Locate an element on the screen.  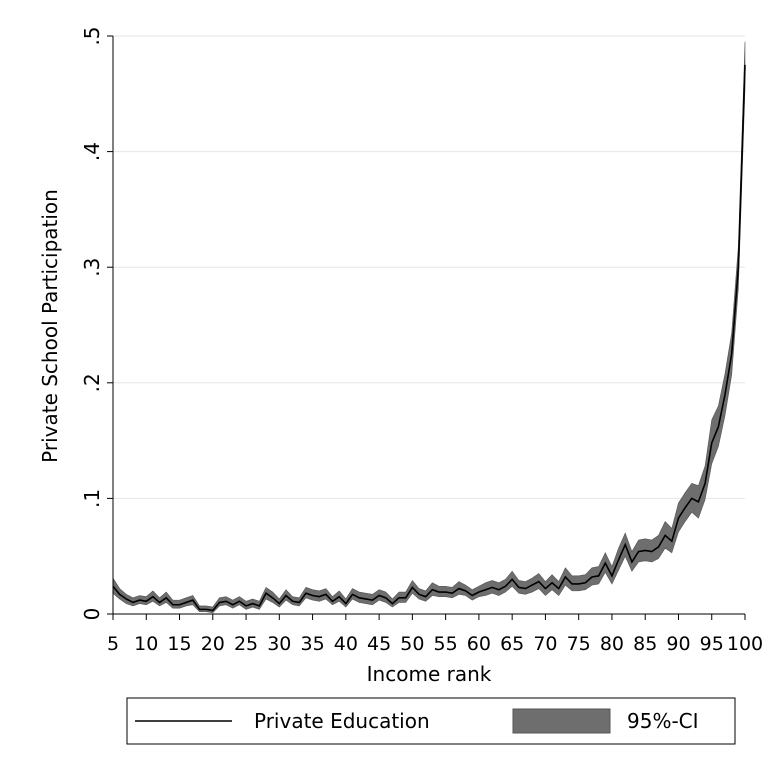
x-tick-label-5: 30 is located at coordinates (279, 644).